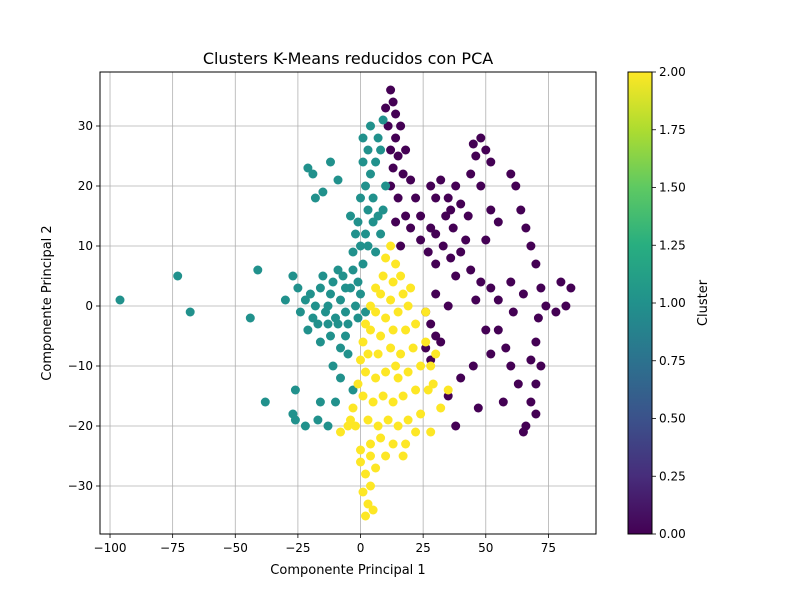 The width and height of the screenshot is (800, 600). I want to click on chart-title: Clusters K-Means reducidos con PCA, so click(348, 58).